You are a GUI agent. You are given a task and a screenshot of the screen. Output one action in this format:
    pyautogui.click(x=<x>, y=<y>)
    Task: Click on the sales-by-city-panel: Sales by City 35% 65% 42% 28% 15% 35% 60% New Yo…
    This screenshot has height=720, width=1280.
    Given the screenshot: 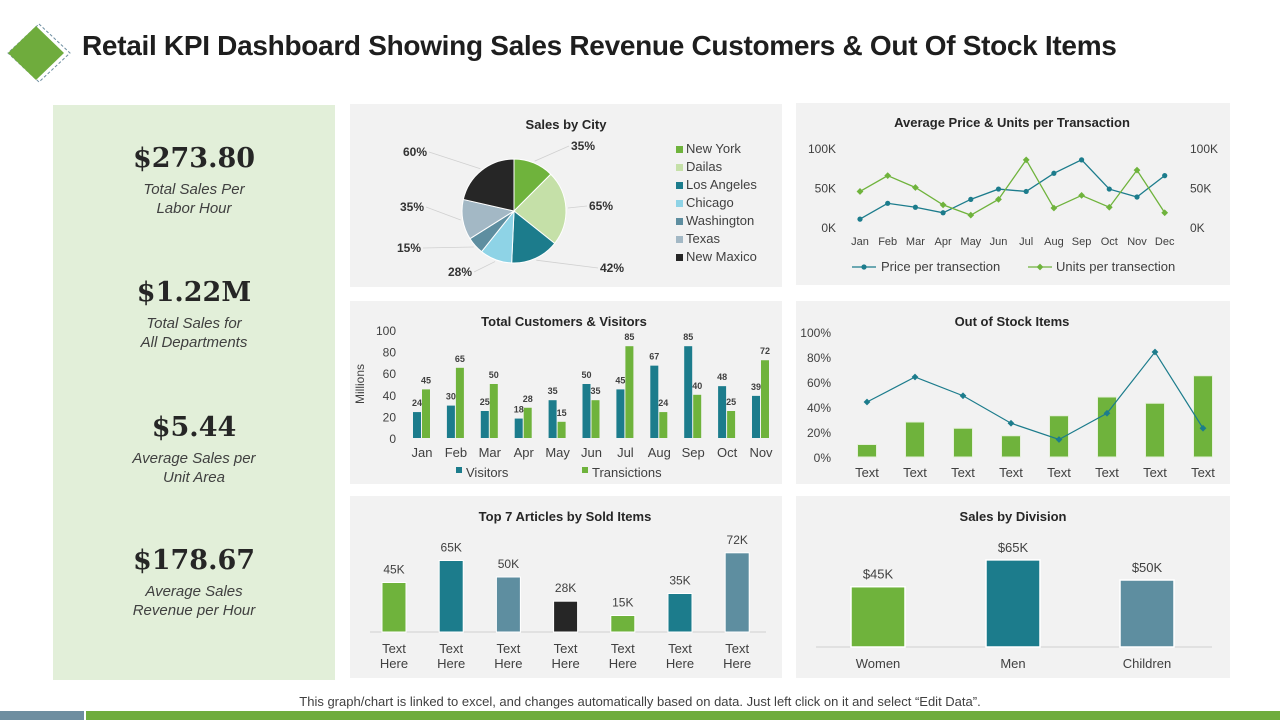 What is the action you would take?
    pyautogui.click(x=566, y=195)
    